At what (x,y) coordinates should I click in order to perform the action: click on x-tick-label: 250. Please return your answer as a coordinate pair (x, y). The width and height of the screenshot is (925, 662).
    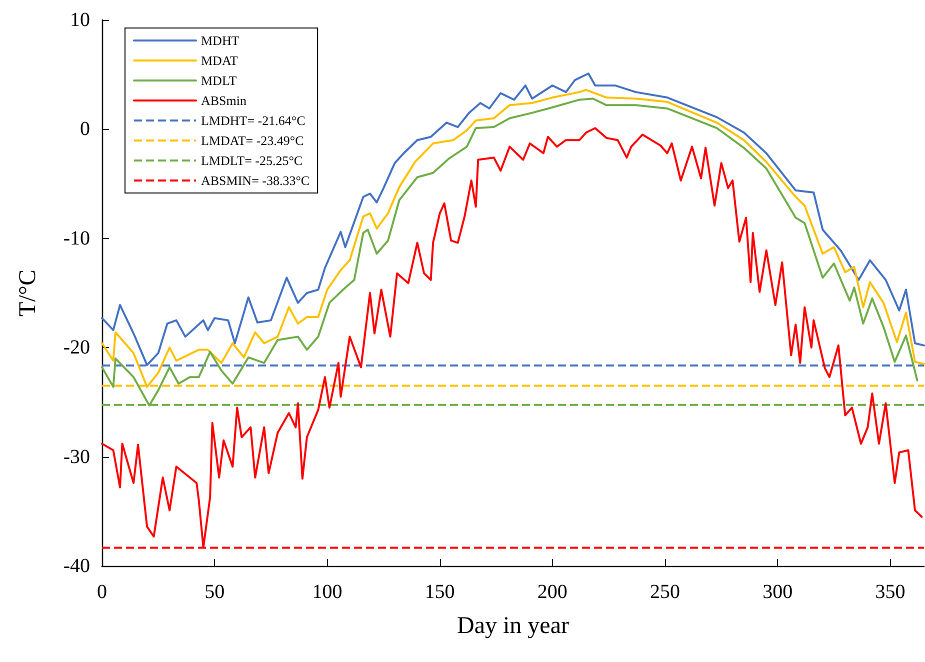
    Looking at the image, I should click on (665, 592).